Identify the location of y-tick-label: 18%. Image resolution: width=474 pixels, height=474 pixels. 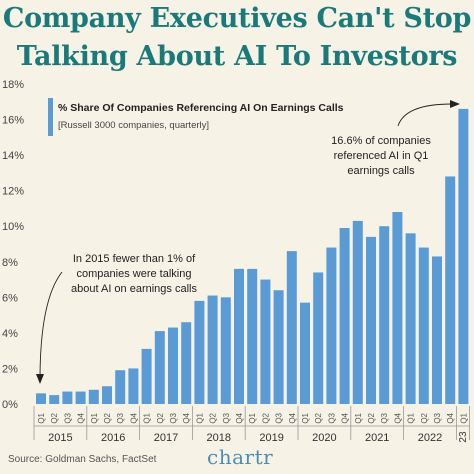
(13, 85).